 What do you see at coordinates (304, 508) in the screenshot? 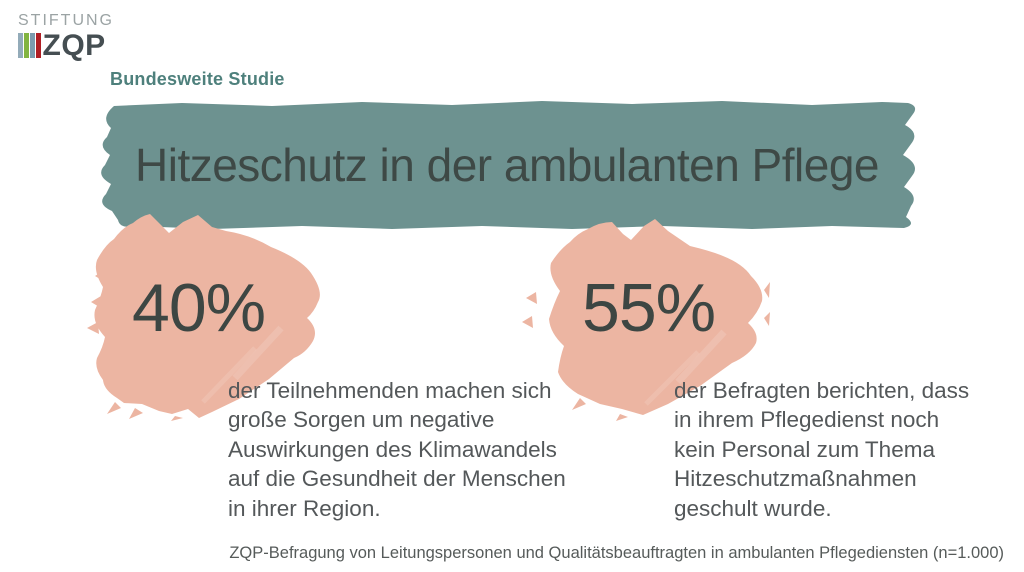
I see `stat-text-line: in ihrer Region.` at bounding box center [304, 508].